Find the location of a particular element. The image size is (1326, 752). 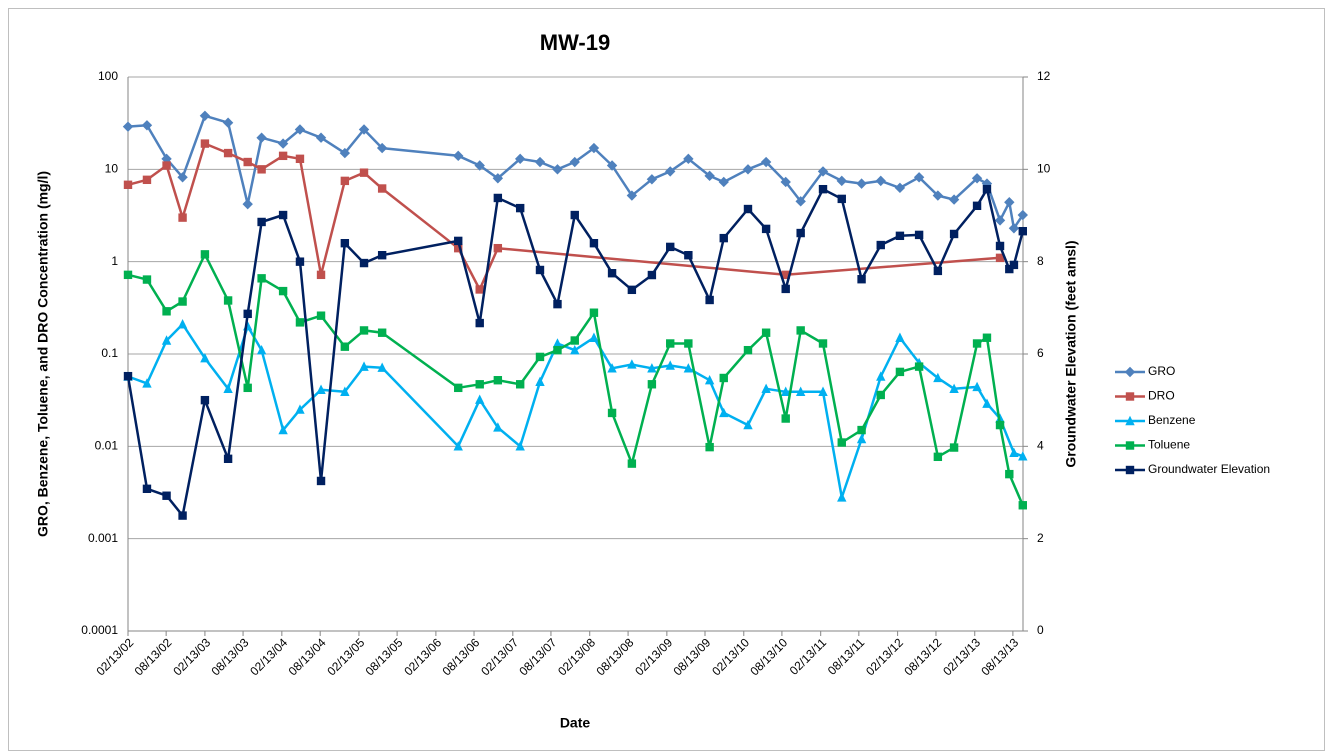

legend-label: Toluene is located at coordinates (1169, 445).